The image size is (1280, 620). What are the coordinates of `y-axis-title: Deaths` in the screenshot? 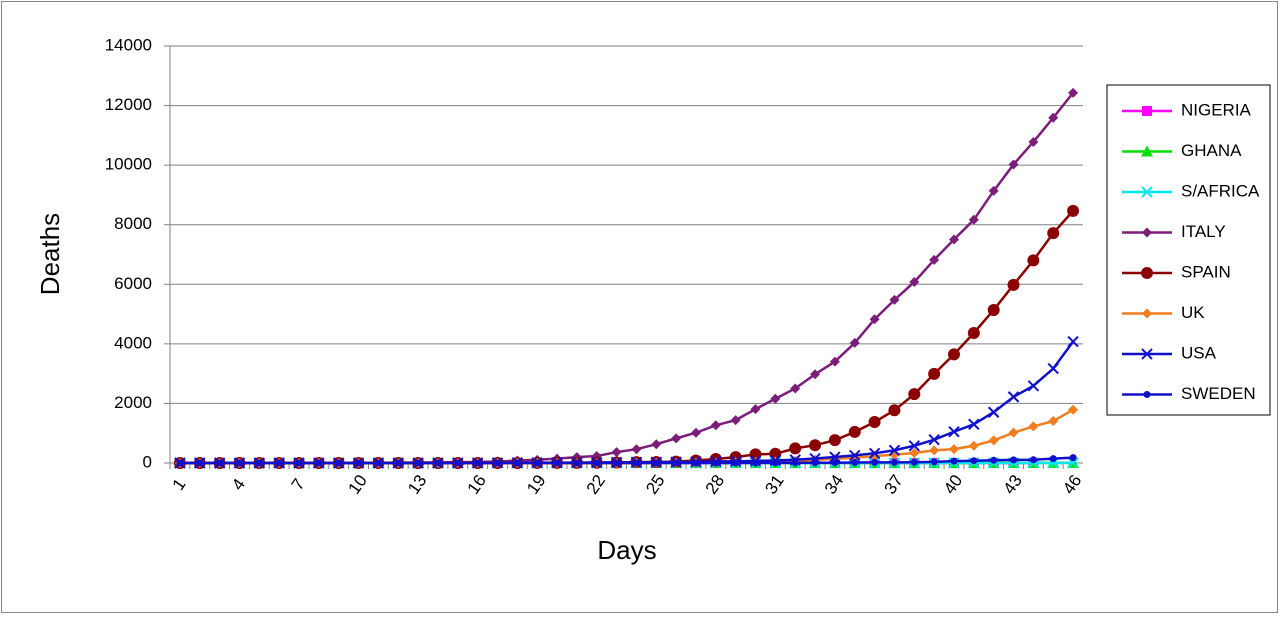 It's located at (50, 254).